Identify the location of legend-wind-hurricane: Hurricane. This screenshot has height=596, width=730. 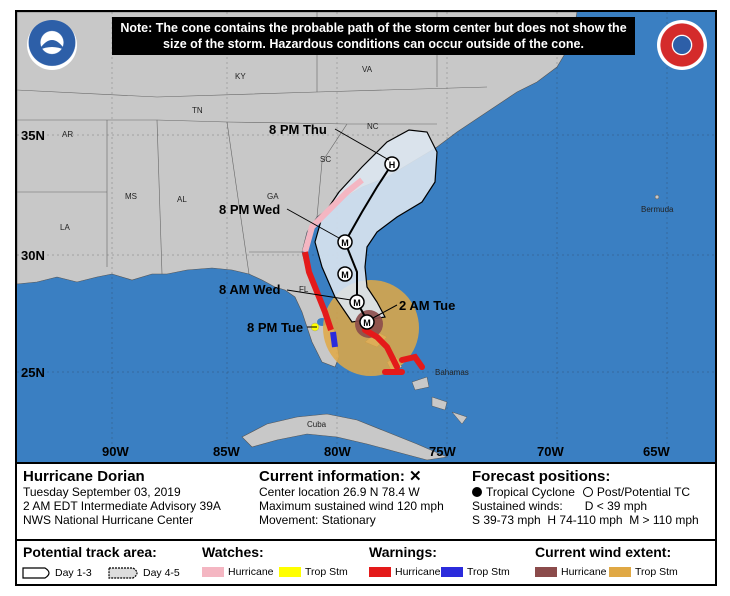
(571, 572).